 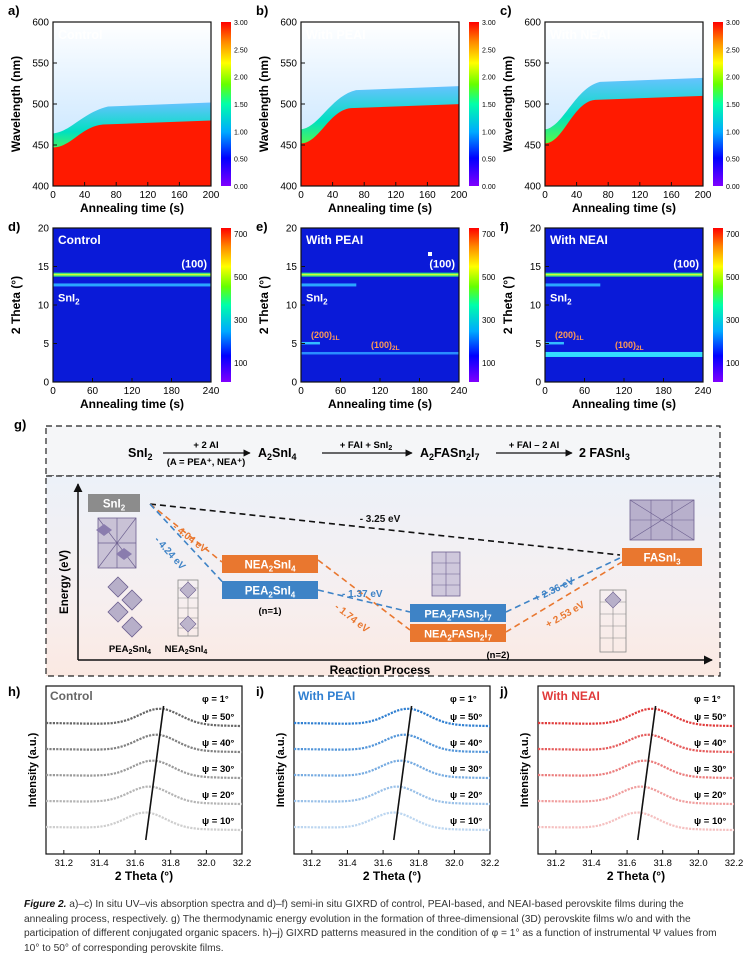 I want to click on crystal-structure-pea2sni4-icon, so click(x=125, y=607).